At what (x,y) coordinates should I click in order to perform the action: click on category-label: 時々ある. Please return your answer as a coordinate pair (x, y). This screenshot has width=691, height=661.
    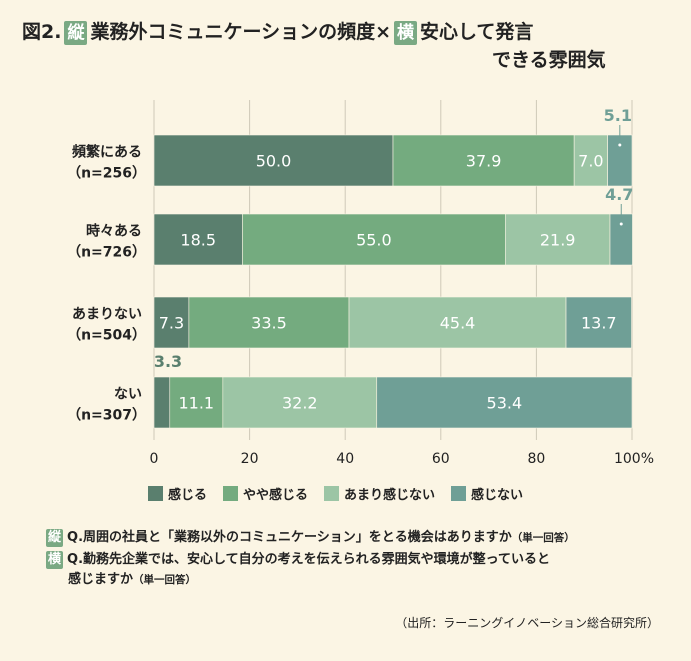
    Looking at the image, I should click on (114, 231).